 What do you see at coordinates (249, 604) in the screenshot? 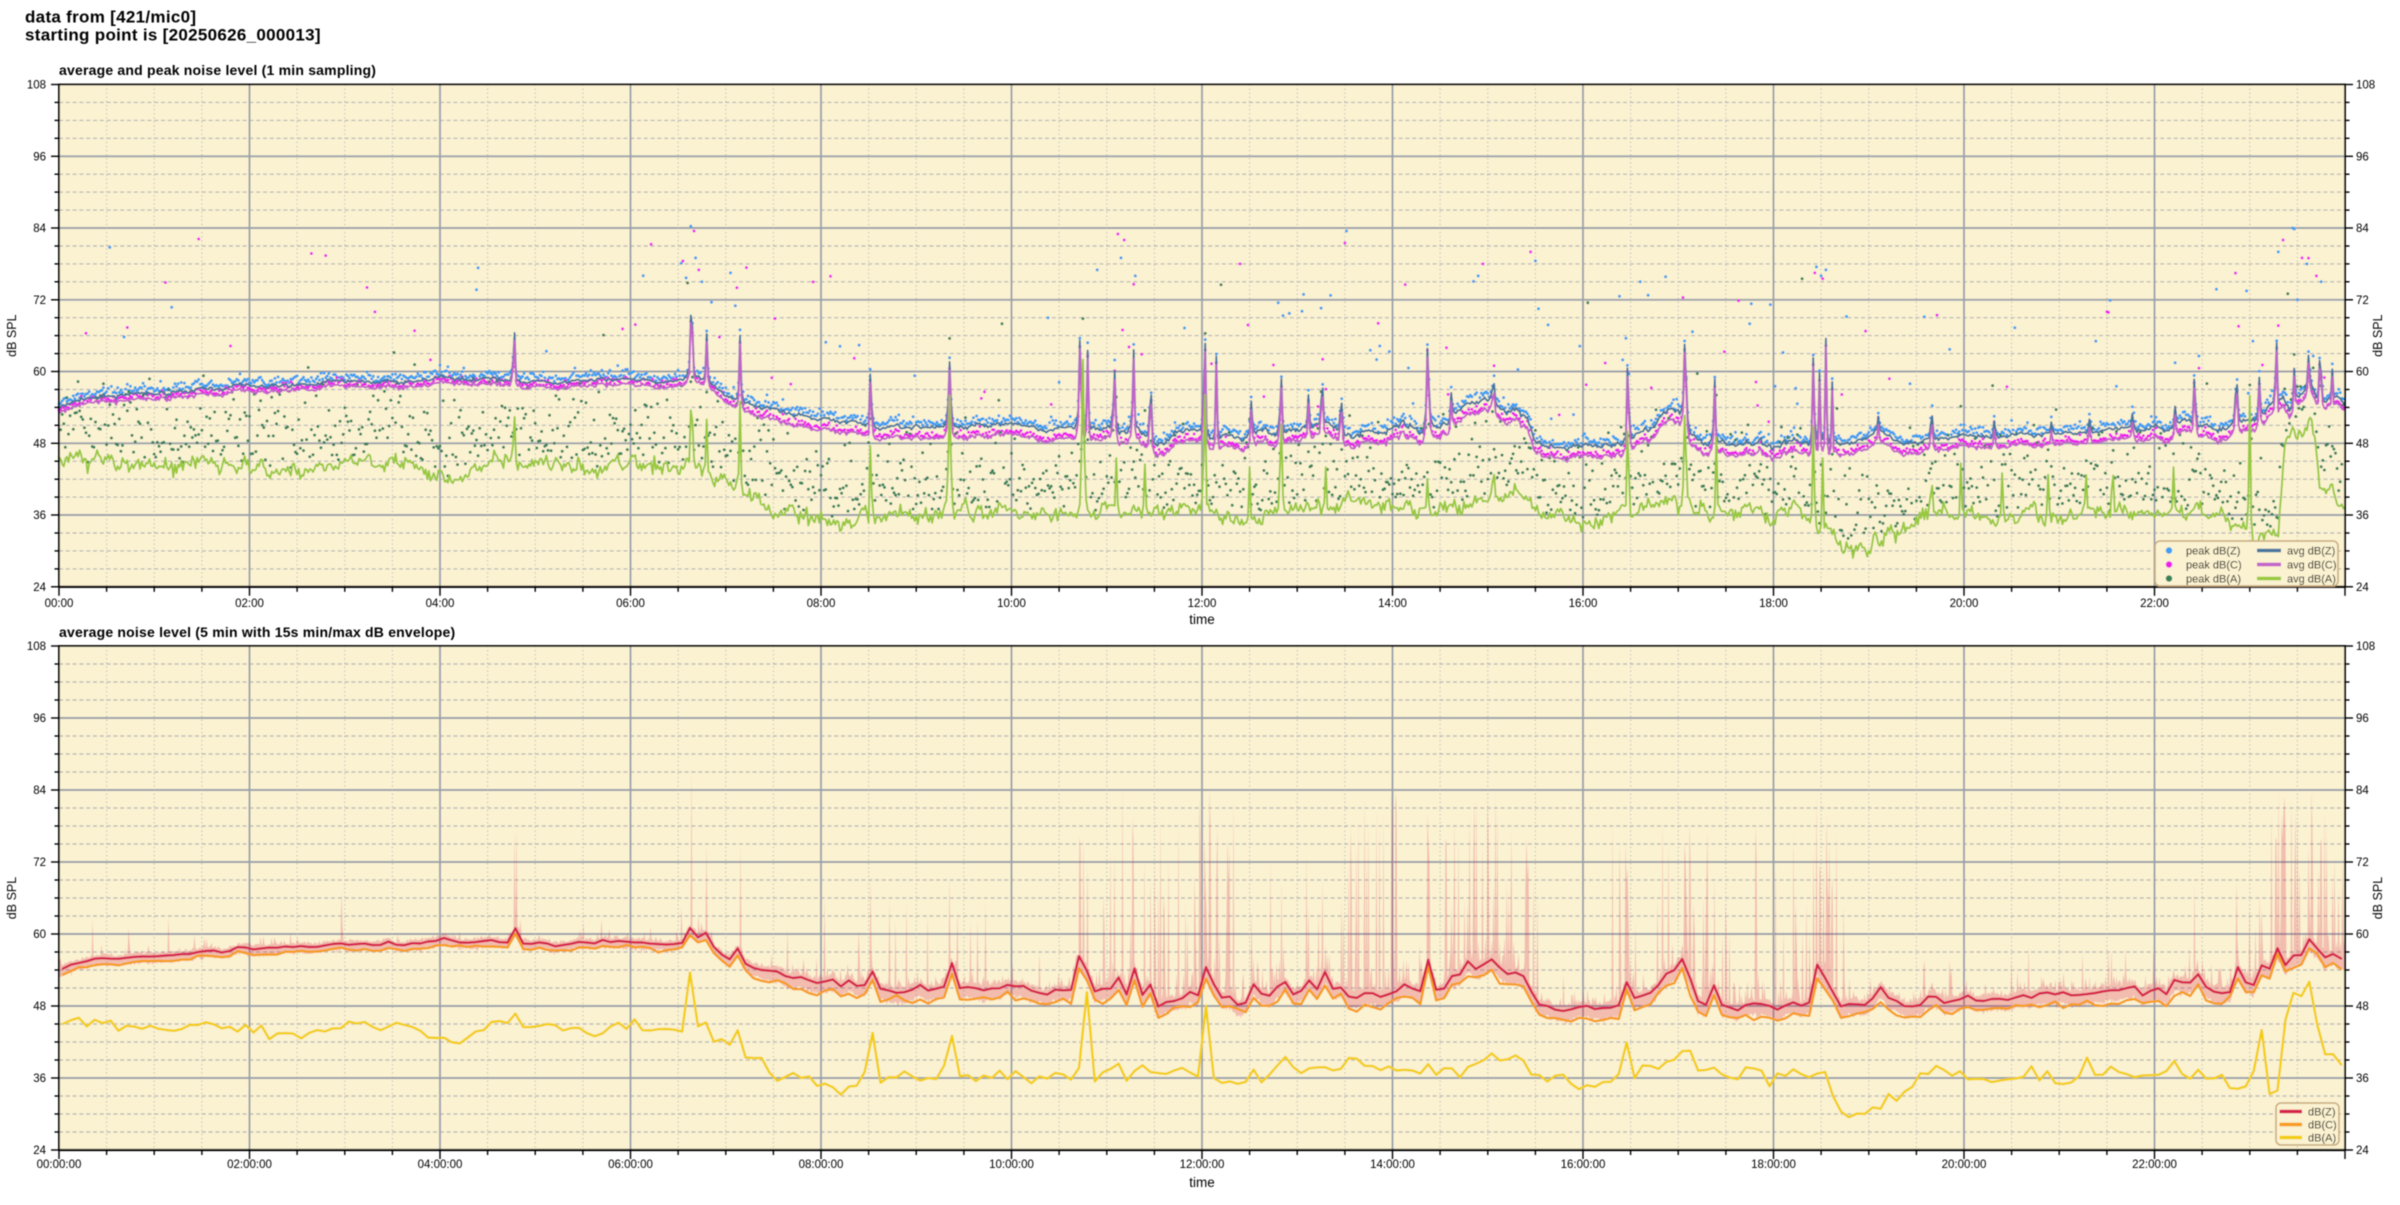
I see `svg-text: 02:00` at bounding box center [249, 604].